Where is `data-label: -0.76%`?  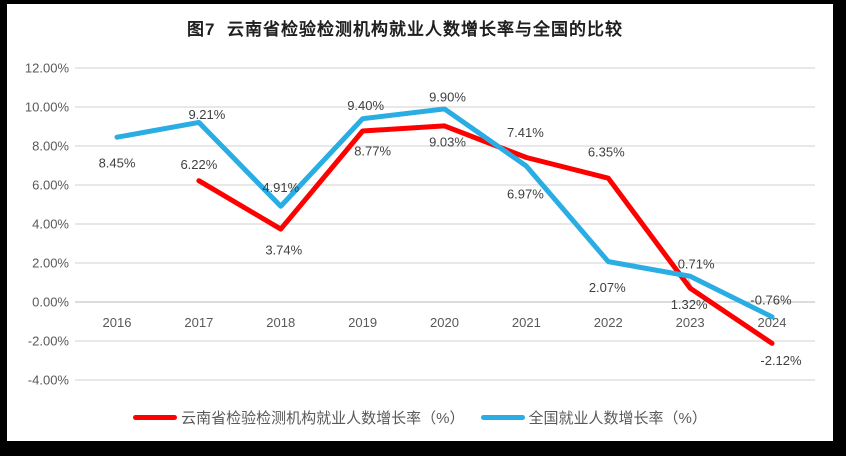
data-label: -0.76% is located at coordinates (771, 299).